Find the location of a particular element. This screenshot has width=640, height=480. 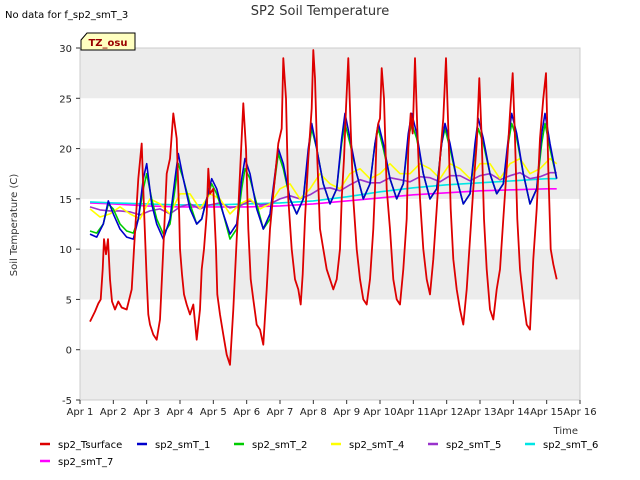

legend-label-sp2_Tsurface: sp2_Tsurface is located at coordinates (90, 445).